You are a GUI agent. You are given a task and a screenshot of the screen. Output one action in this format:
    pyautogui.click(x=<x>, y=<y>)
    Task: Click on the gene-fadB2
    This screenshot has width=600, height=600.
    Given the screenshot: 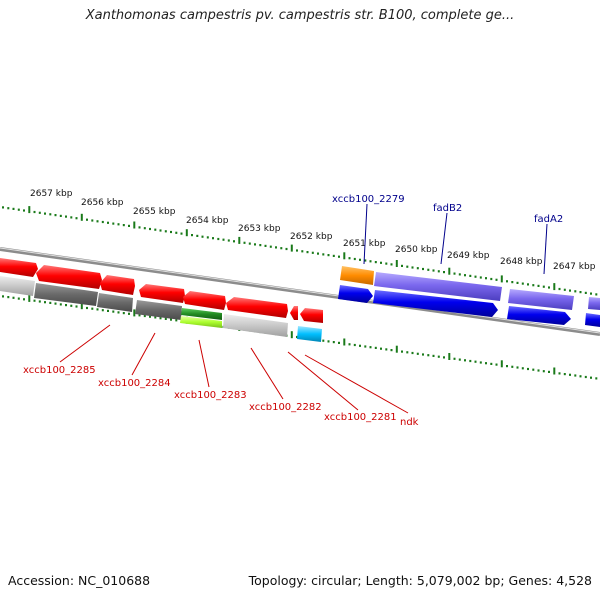 What is the action you would take?
    pyautogui.click(x=438, y=286)
    